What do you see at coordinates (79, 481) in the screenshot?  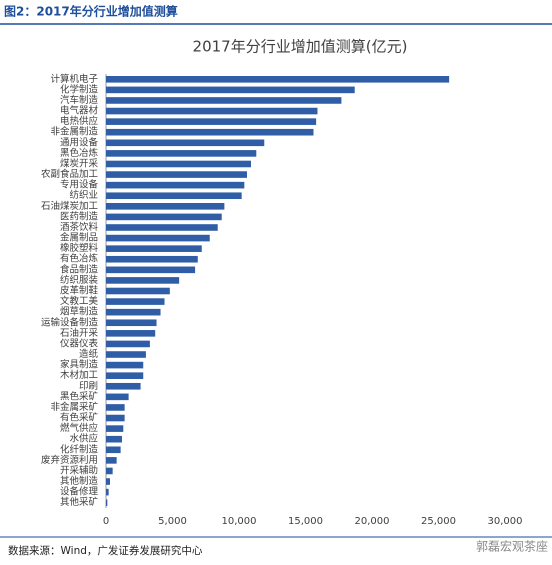 I see `y-tick-label: 其他制造` at bounding box center [79, 481].